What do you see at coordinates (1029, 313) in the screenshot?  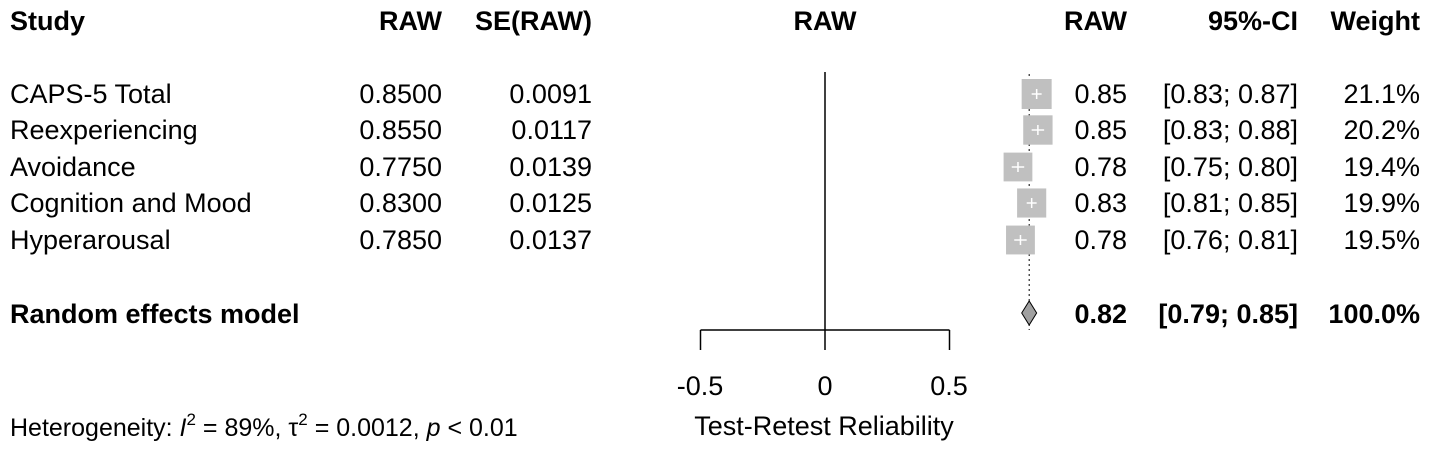 I see `pooled-diamond` at bounding box center [1029, 313].